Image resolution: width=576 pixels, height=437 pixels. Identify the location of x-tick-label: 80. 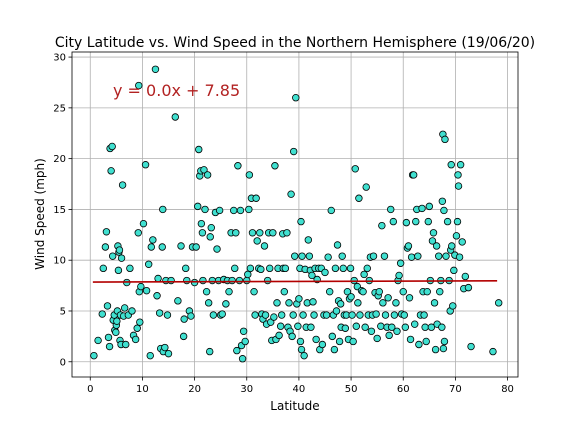
(507, 389).